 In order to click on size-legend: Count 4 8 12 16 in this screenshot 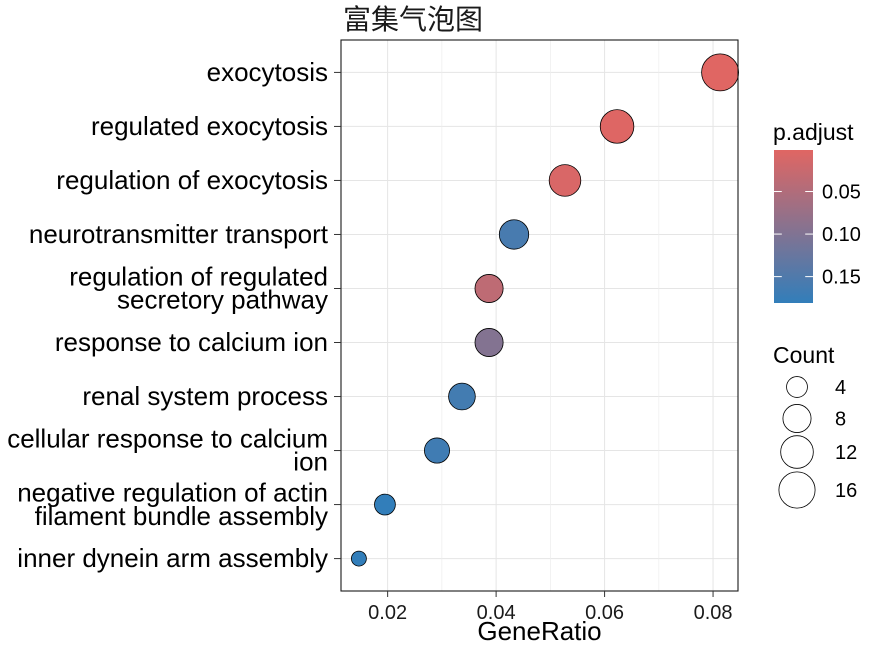, I will do `click(815, 425)`.